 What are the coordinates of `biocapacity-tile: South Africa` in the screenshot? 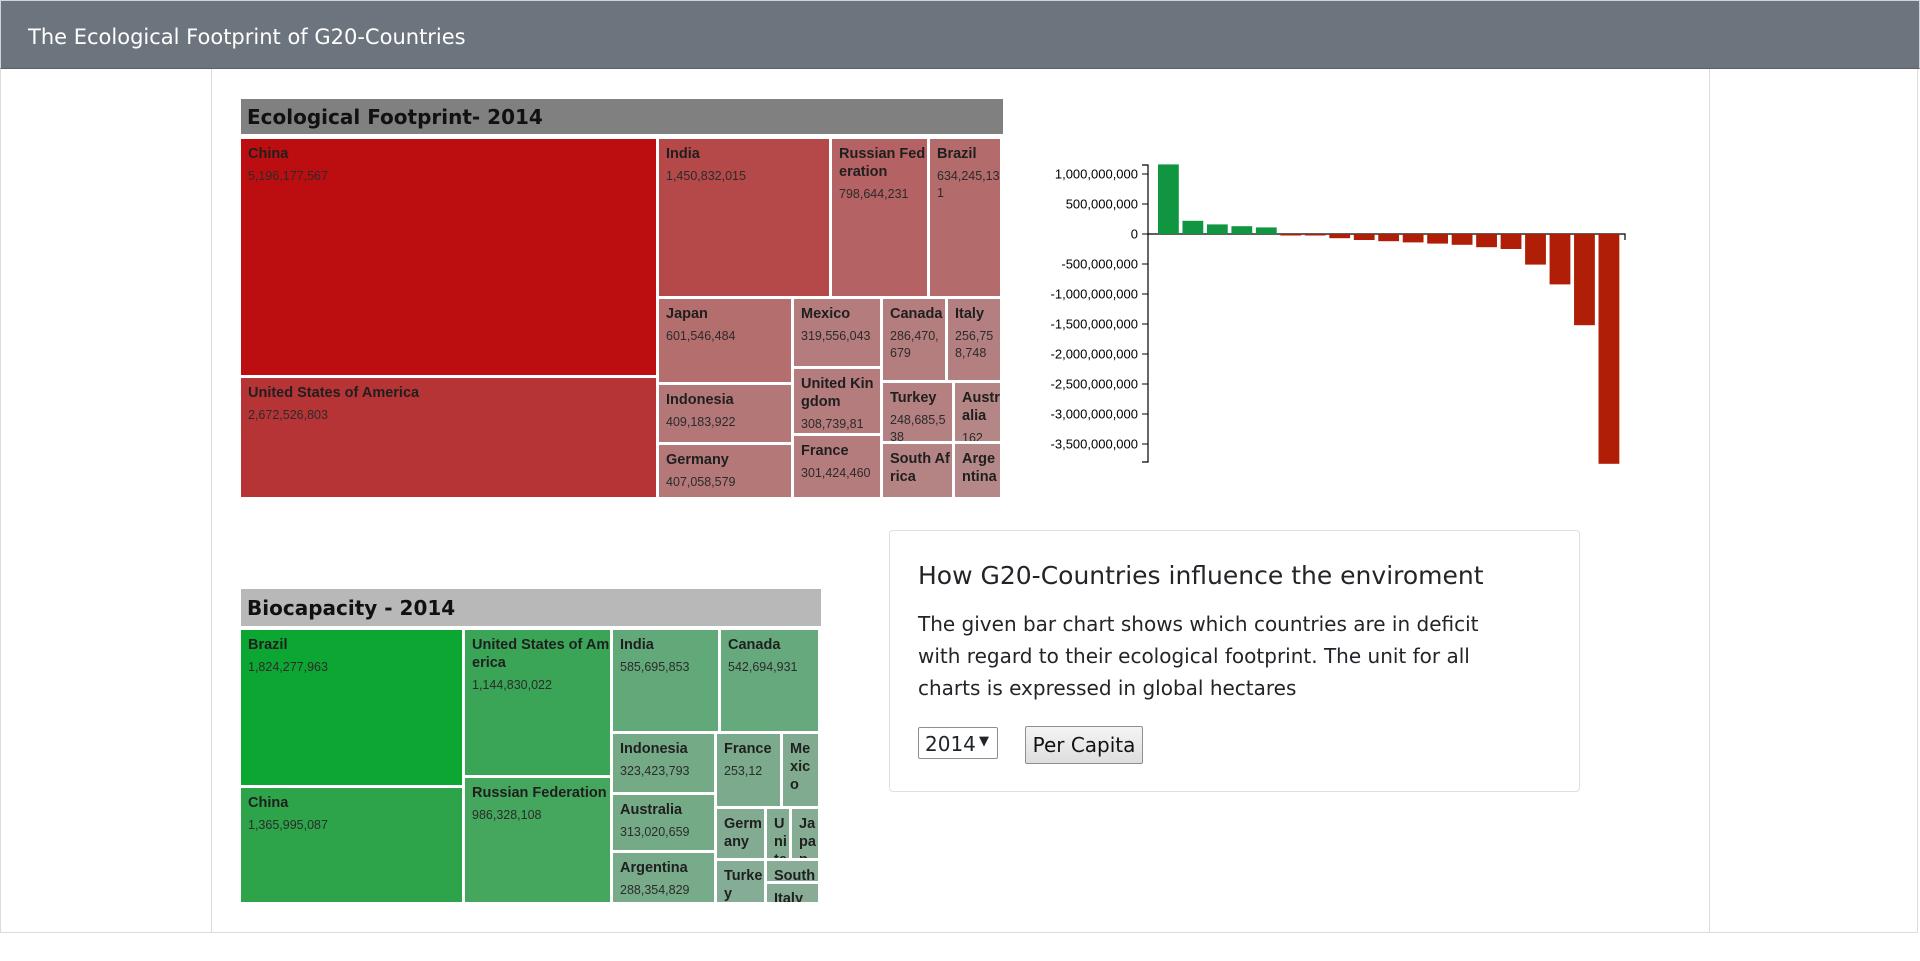 It's located at (794, 872).